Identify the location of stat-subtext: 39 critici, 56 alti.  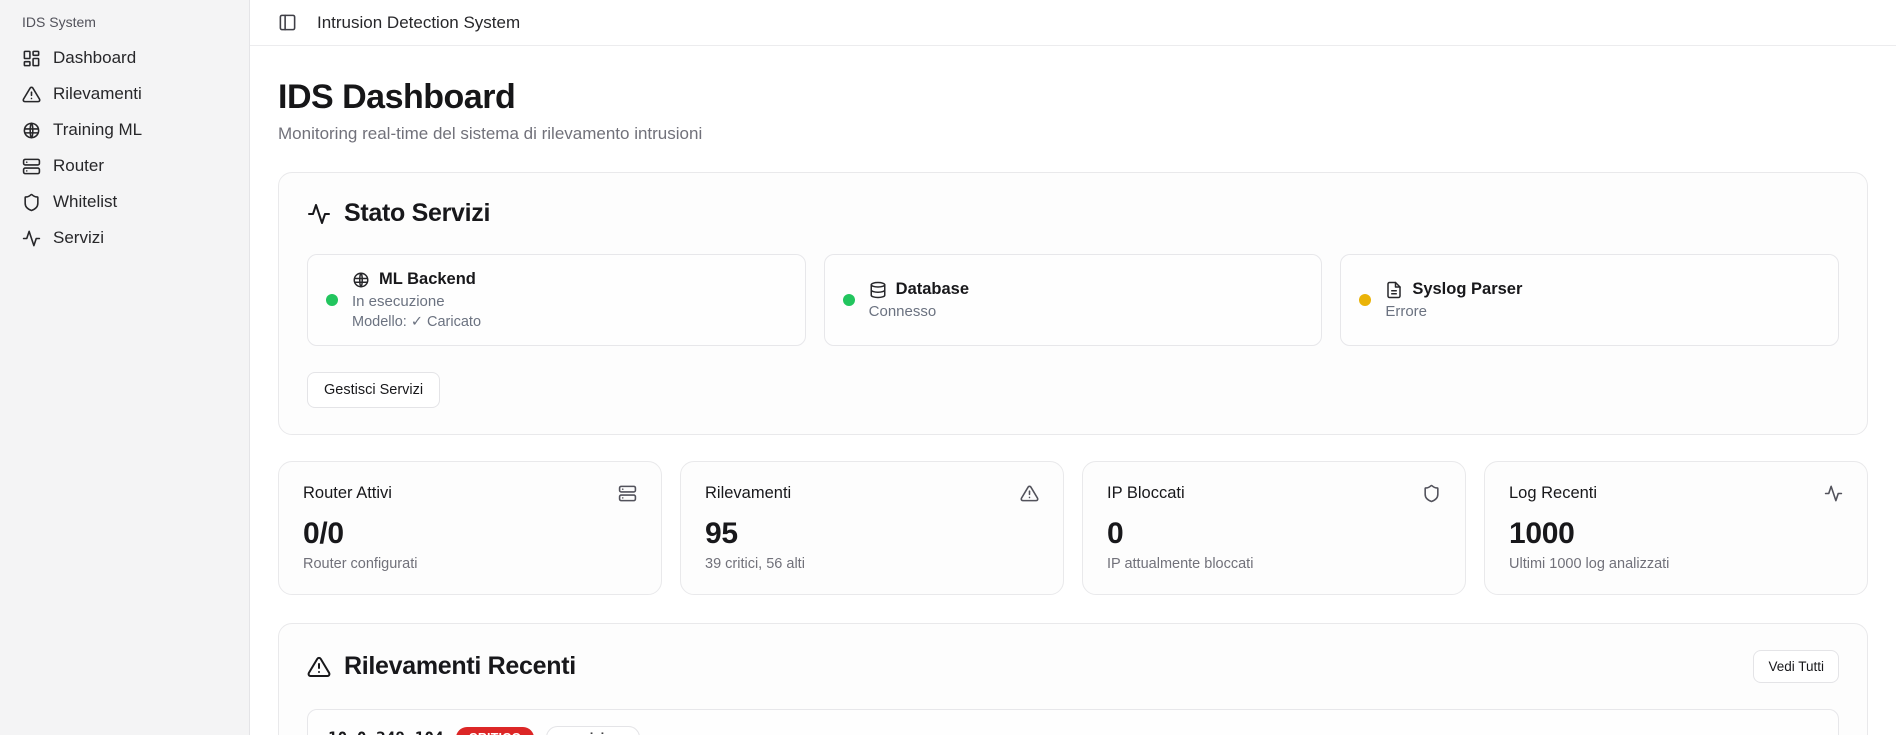
(755, 564).